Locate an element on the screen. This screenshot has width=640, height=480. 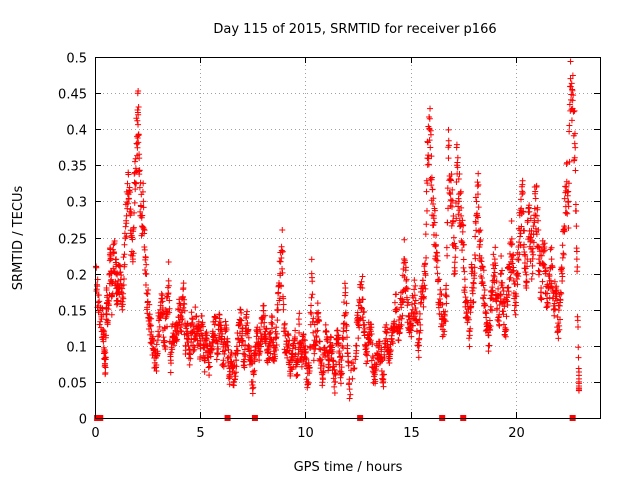
y-tick-label: 0.4 is located at coordinates (76, 131).